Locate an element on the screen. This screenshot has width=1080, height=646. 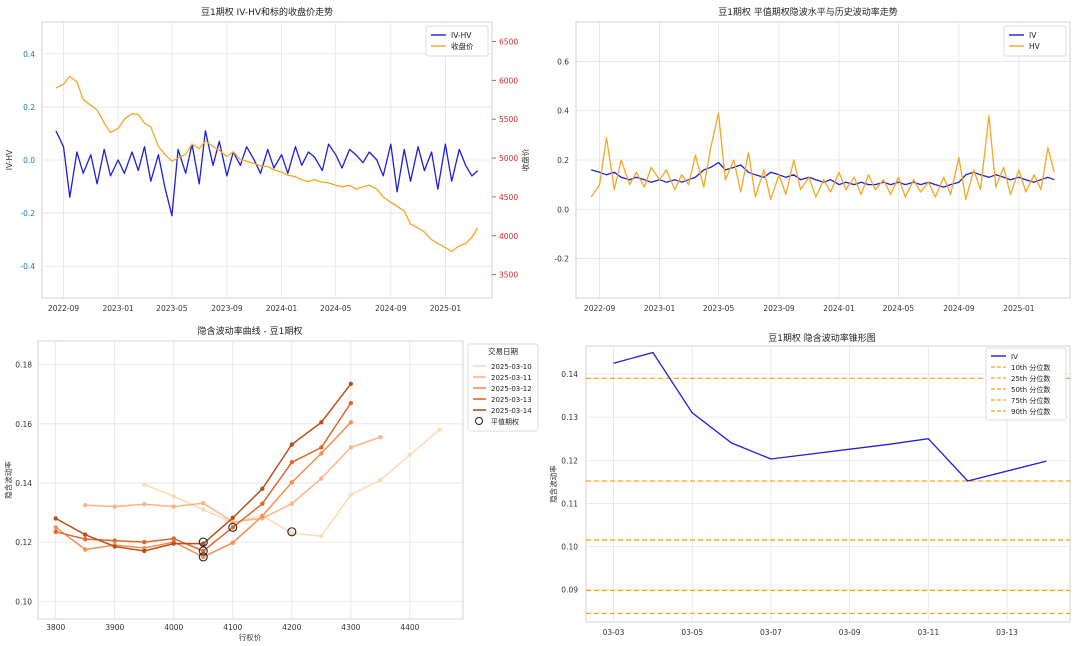
x-tick-label: 03-09 is located at coordinates (850, 632).